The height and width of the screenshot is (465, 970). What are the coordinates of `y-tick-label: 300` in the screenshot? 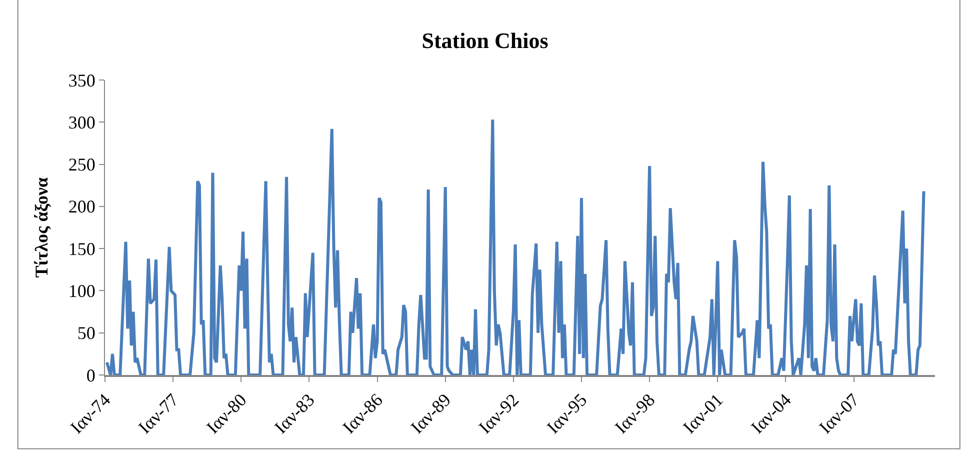 It's located at (82, 122).